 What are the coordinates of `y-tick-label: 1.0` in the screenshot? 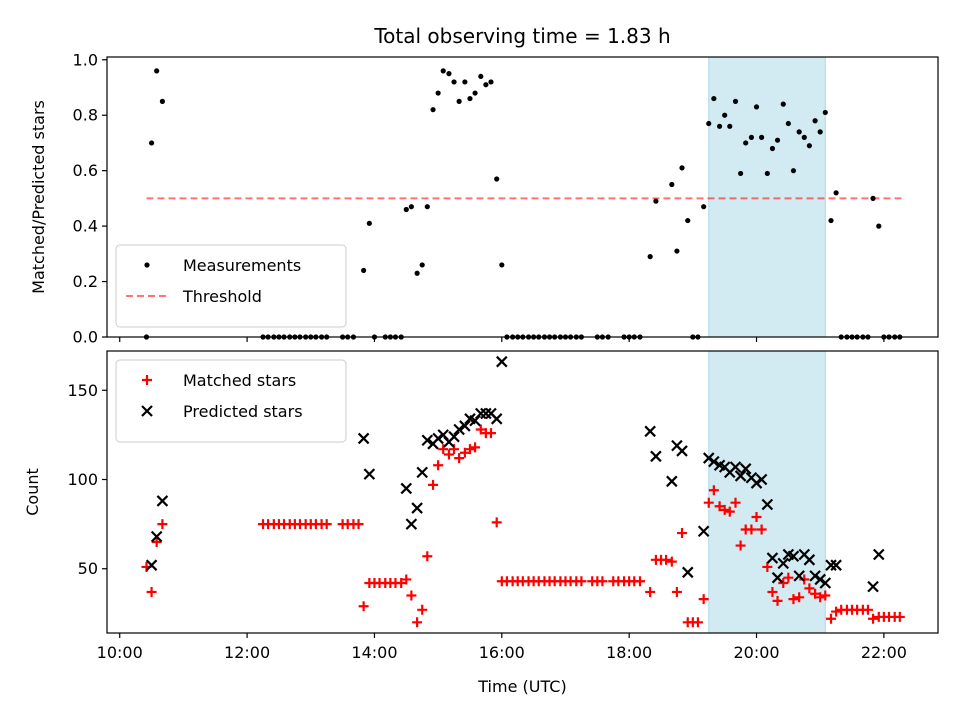 It's located at (85, 59).